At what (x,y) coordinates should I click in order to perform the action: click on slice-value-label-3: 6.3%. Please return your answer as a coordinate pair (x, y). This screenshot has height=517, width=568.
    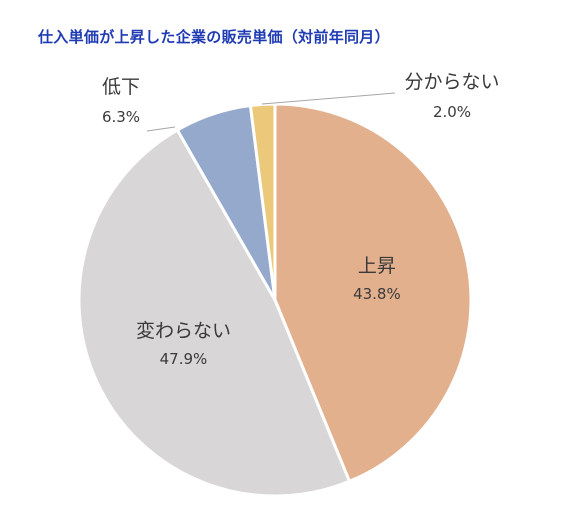
    Looking at the image, I should click on (121, 117).